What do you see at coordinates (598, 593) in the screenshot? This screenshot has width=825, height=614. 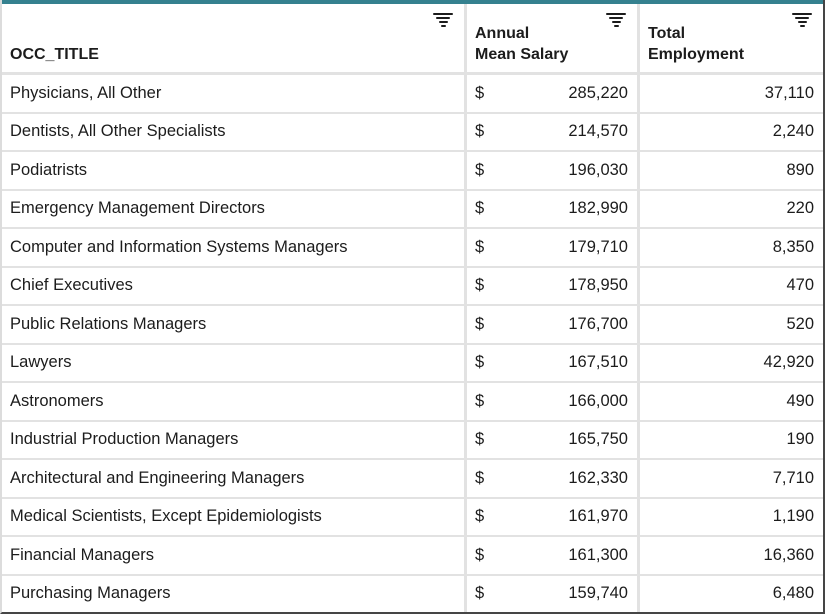 I see `salary-amount: 159,740` at bounding box center [598, 593].